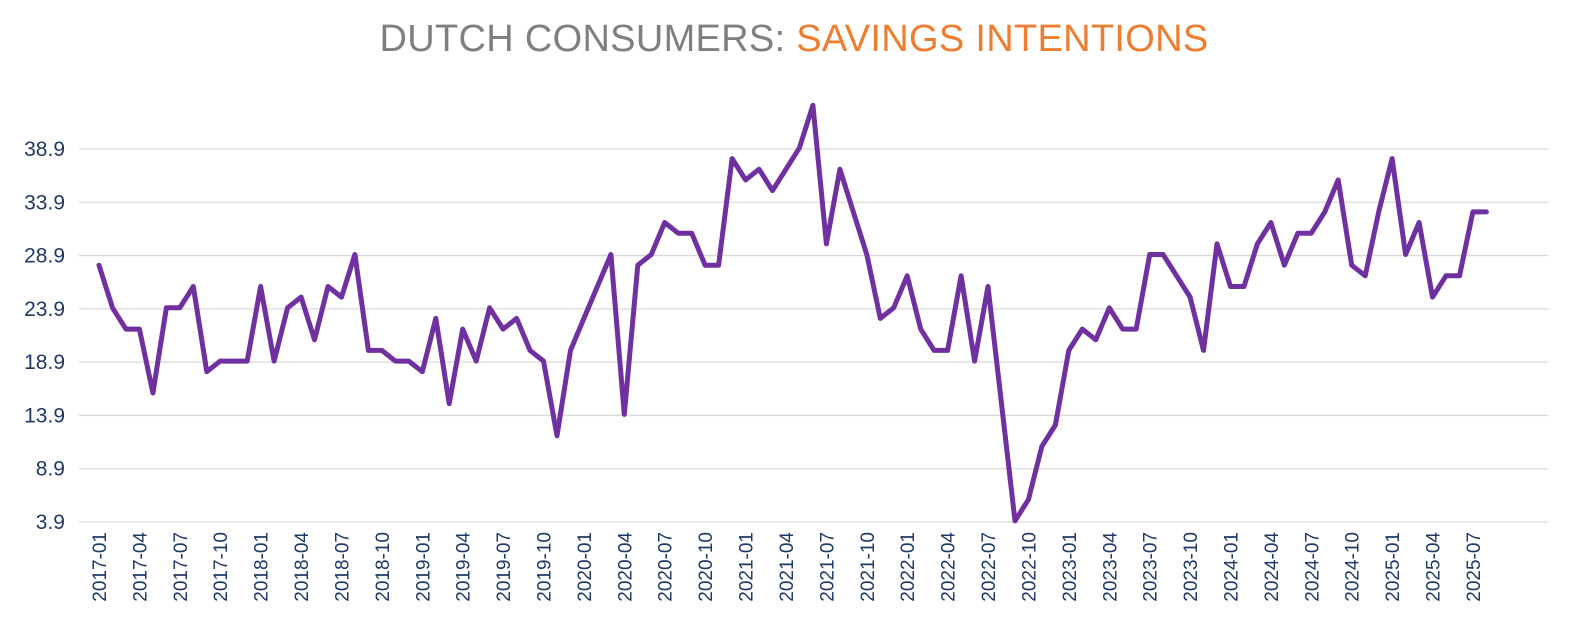 Image resolution: width=1588 pixels, height=642 pixels. I want to click on x-tick-label: 2017-07, so click(181, 567).